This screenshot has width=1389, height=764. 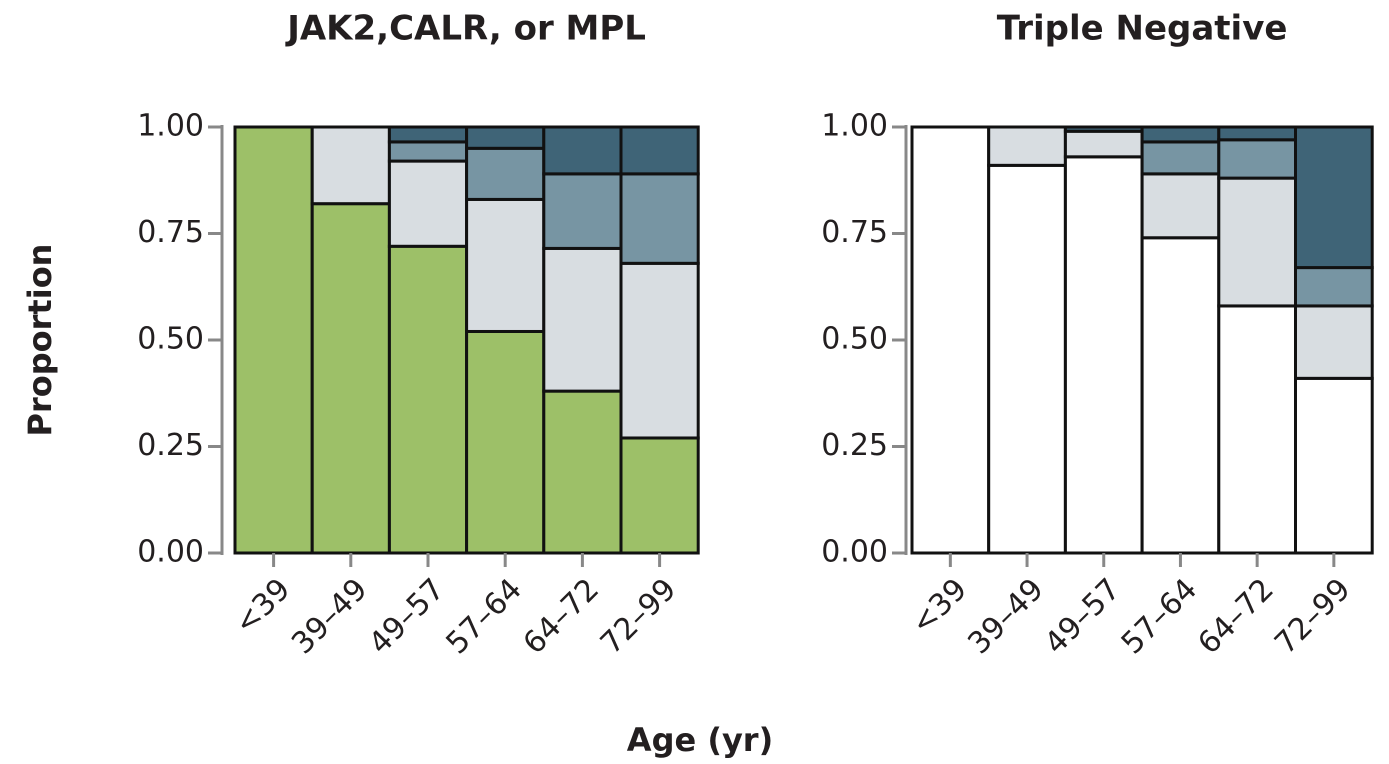 What do you see at coordinates (40, 340) in the screenshot?
I see `y-axis-label: Proportion` at bounding box center [40, 340].